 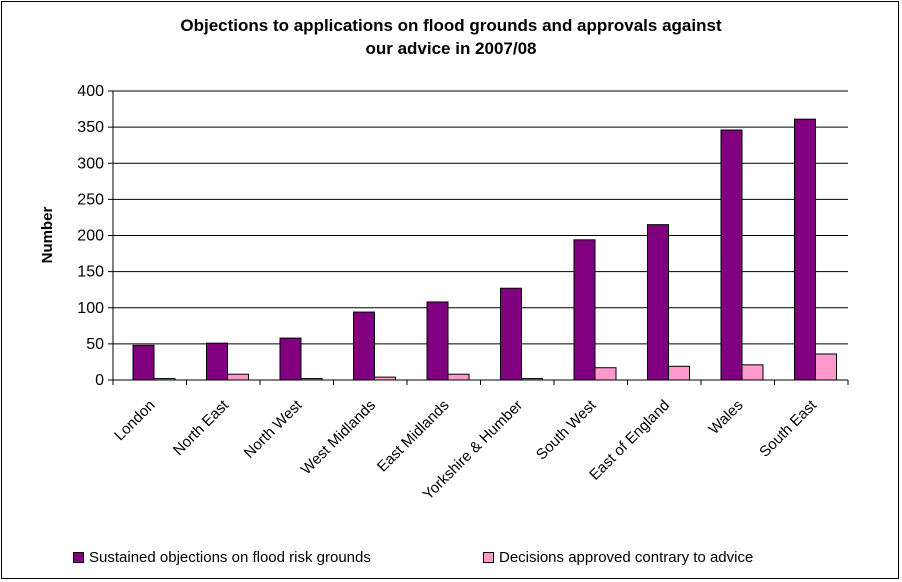 What do you see at coordinates (511, 334) in the screenshot?
I see `bar-objections-yorkshire-and-humber` at bounding box center [511, 334].